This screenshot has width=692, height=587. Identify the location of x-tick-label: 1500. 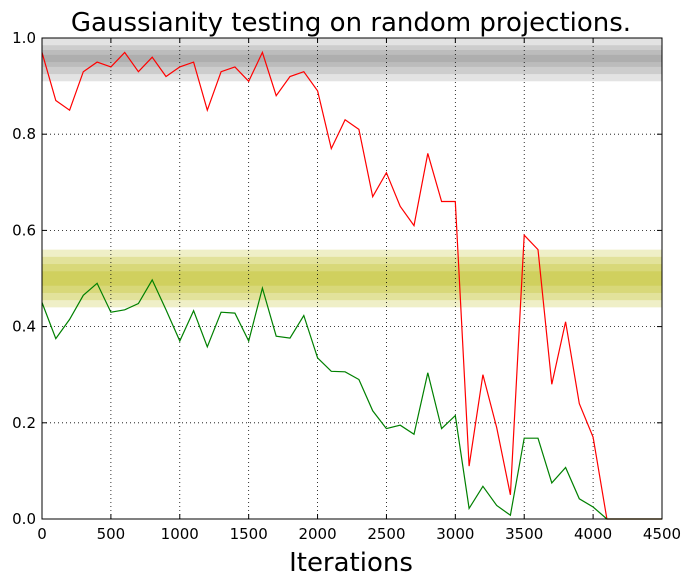
(249, 534).